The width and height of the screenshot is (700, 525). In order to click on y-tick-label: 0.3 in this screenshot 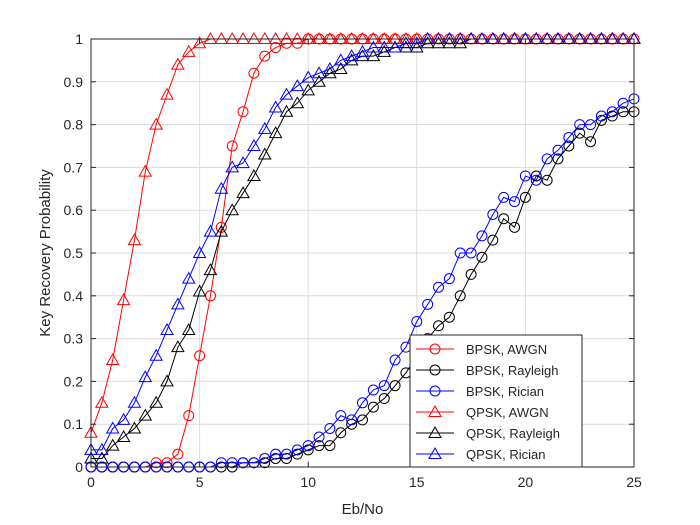, I will do `click(74, 339)`.